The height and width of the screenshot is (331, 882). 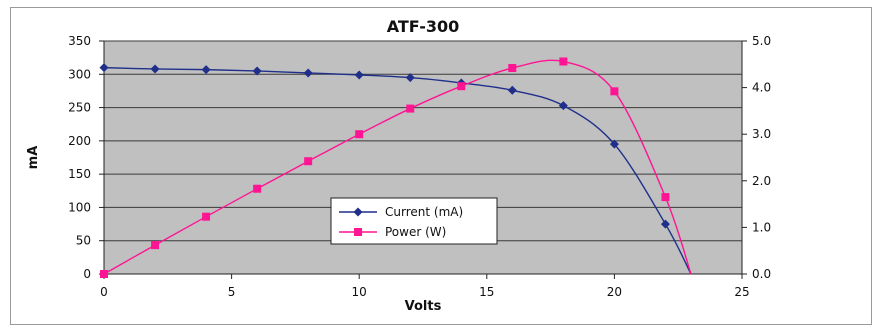 I want to click on y-tick-label: 100, so click(x=79, y=207).